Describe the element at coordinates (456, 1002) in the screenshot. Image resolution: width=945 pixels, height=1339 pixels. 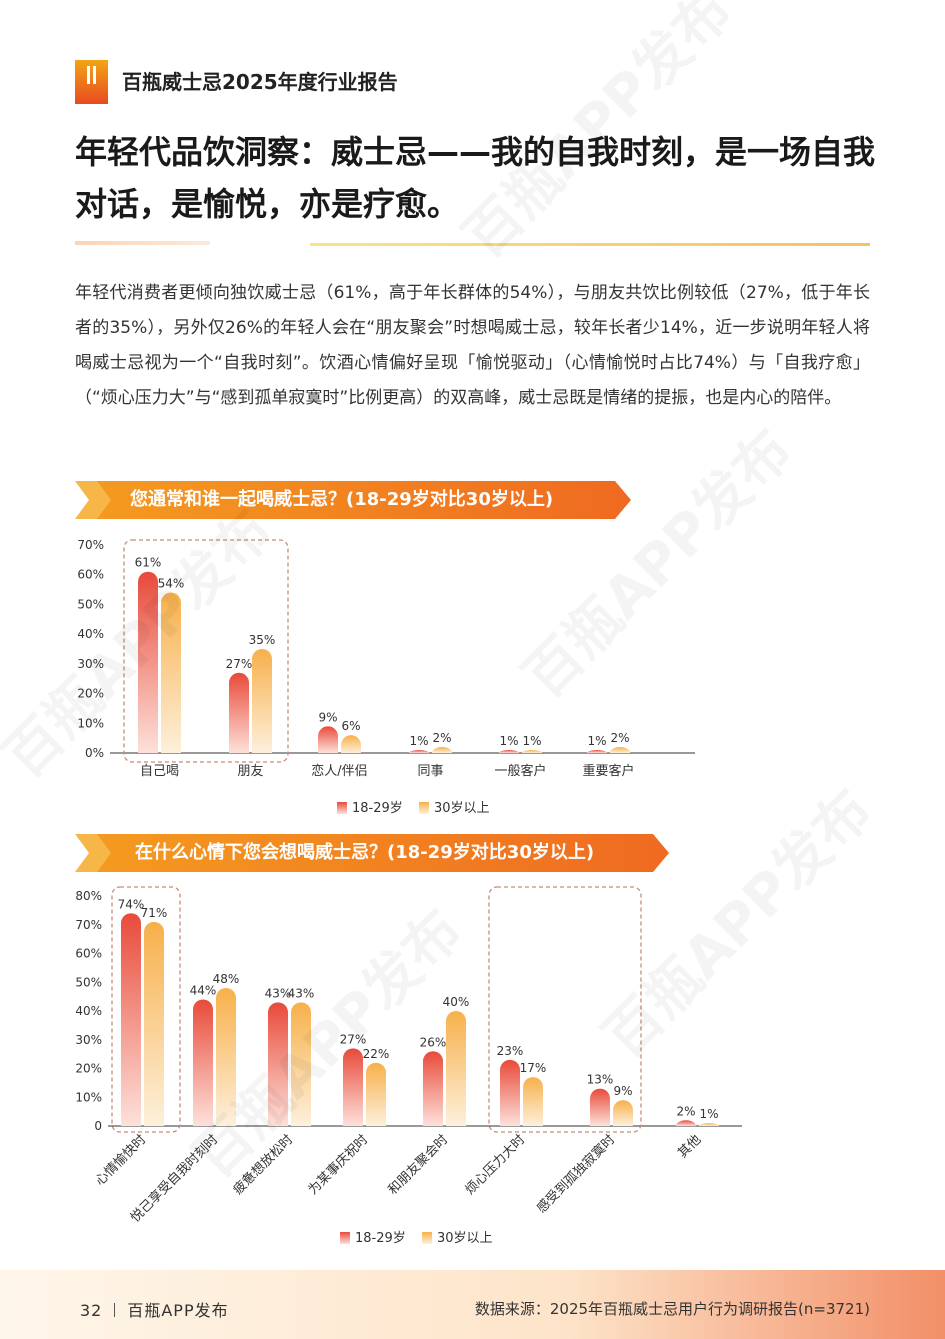
I see `data-label: 40%` at that location.